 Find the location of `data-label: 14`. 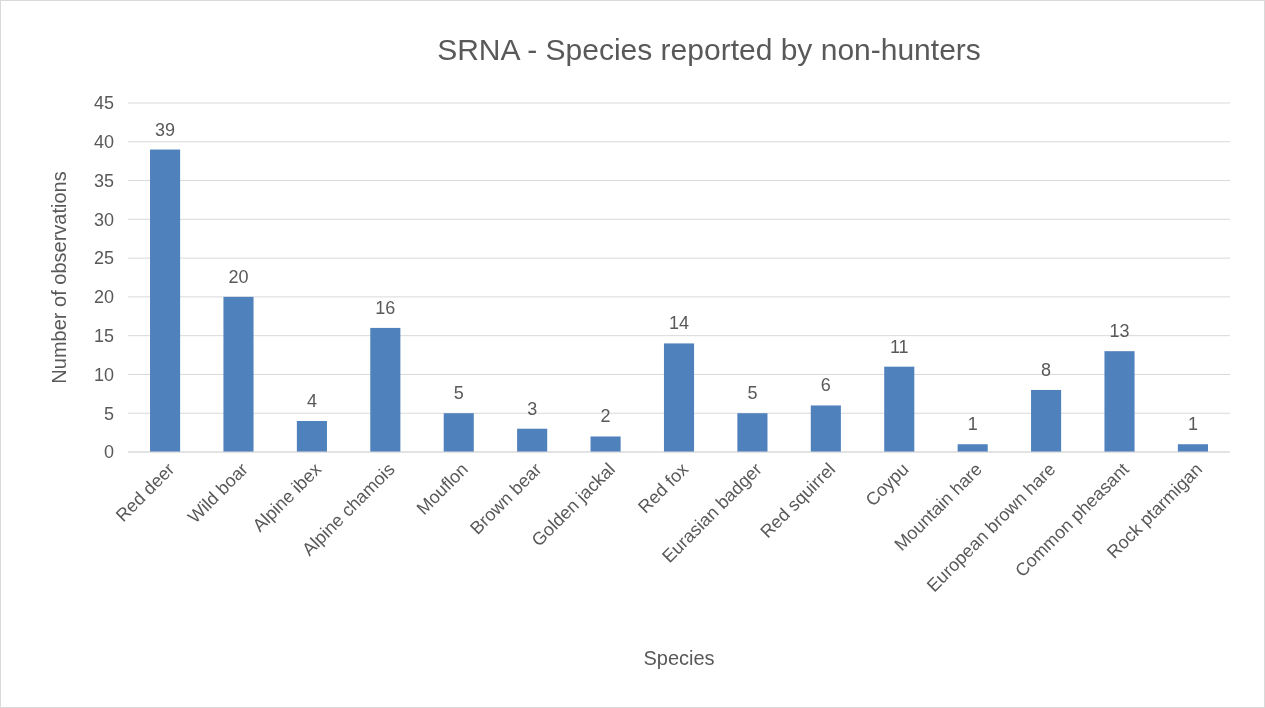

data-label: 14 is located at coordinates (679, 323).